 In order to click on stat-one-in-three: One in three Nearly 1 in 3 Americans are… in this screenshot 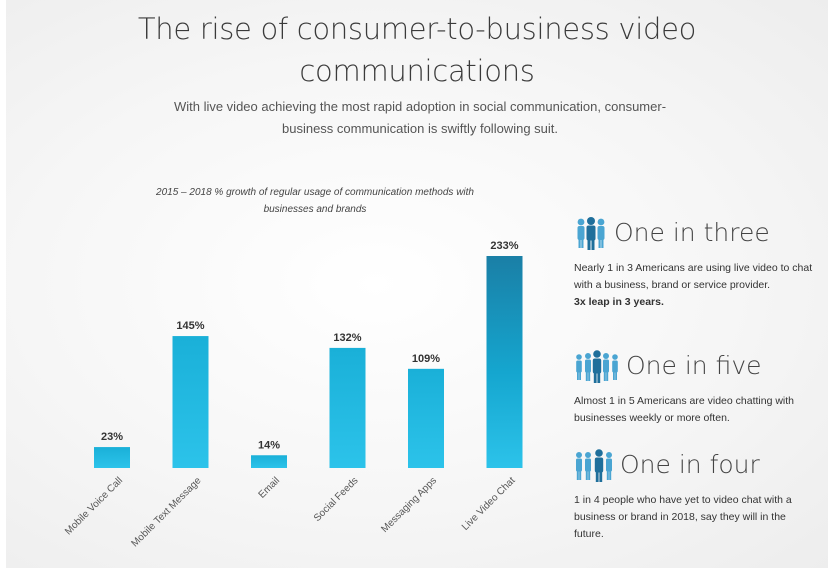, I will do `click(694, 261)`.